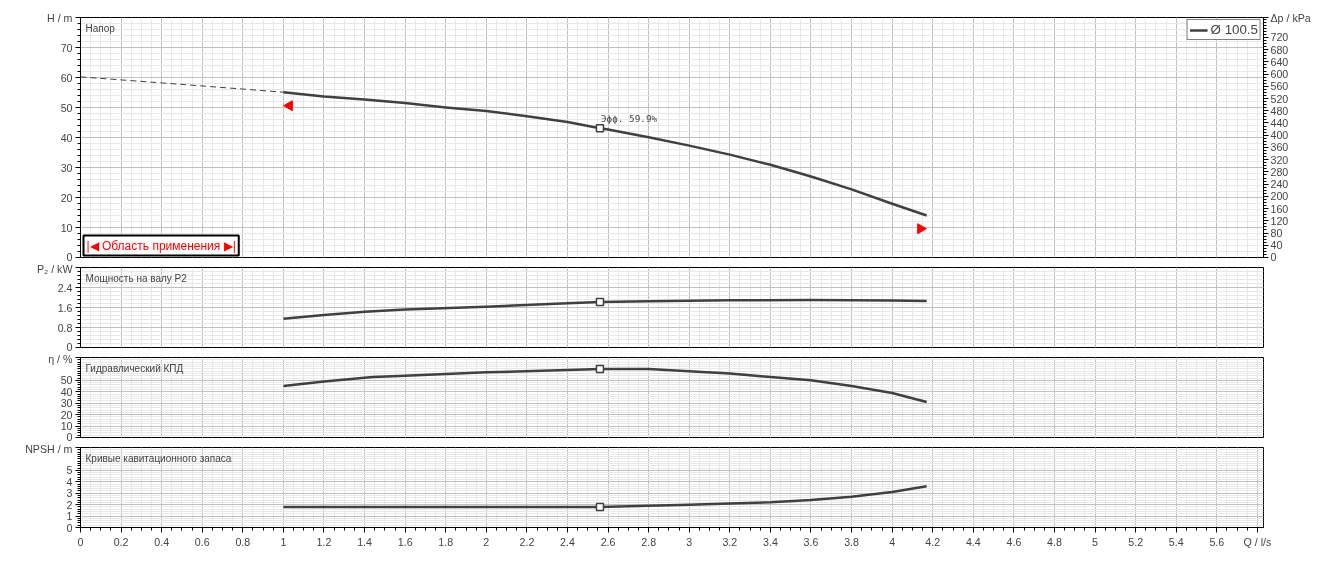  What do you see at coordinates (1279, 147) in the screenshot?
I see `y2-tick-label: 360` at bounding box center [1279, 147].